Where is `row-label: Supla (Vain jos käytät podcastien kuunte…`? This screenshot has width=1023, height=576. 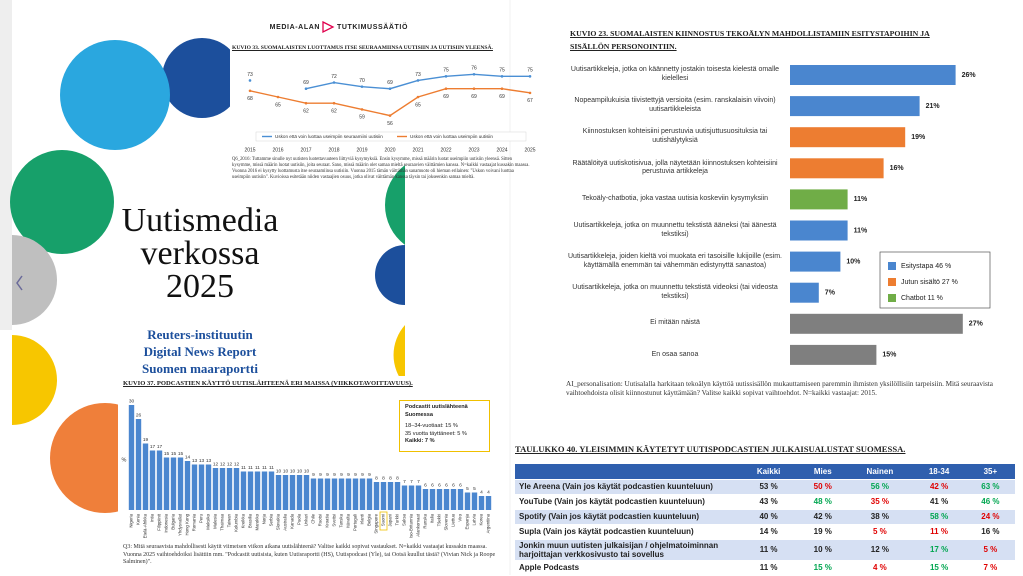
row-label: Supla (Vain jos käytät podcastien kuunte… is located at coordinates (627, 532).